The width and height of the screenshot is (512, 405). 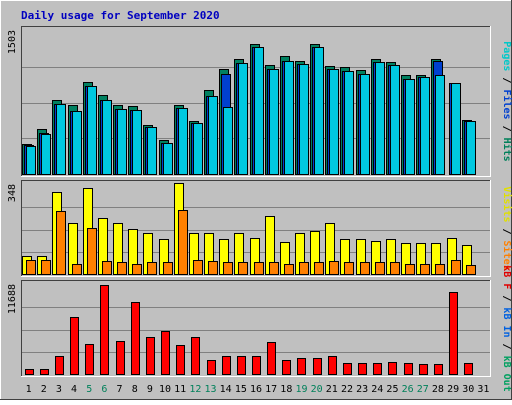 What do you see at coordinates (59, 389) in the screenshot?
I see `x-tick-day-3: 3` at bounding box center [59, 389].